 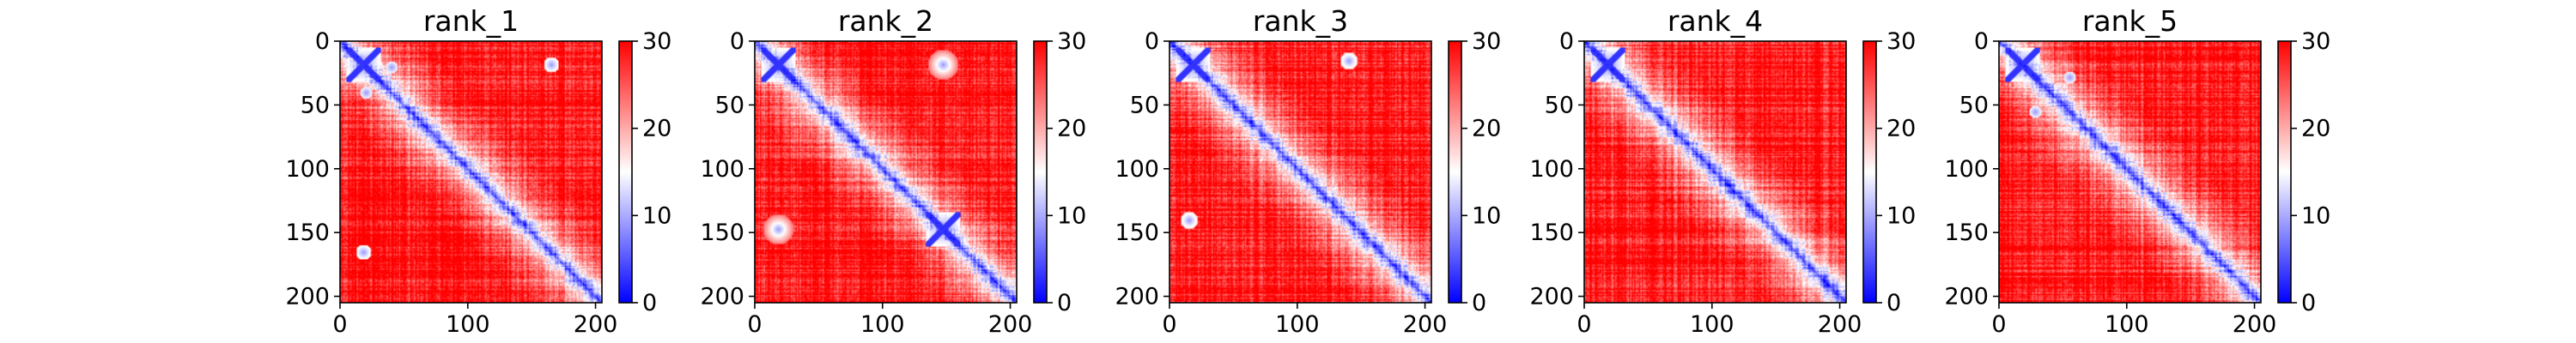 What do you see at coordinates (1715, 21) in the screenshot?
I see `panel-title: rank_4` at bounding box center [1715, 21].